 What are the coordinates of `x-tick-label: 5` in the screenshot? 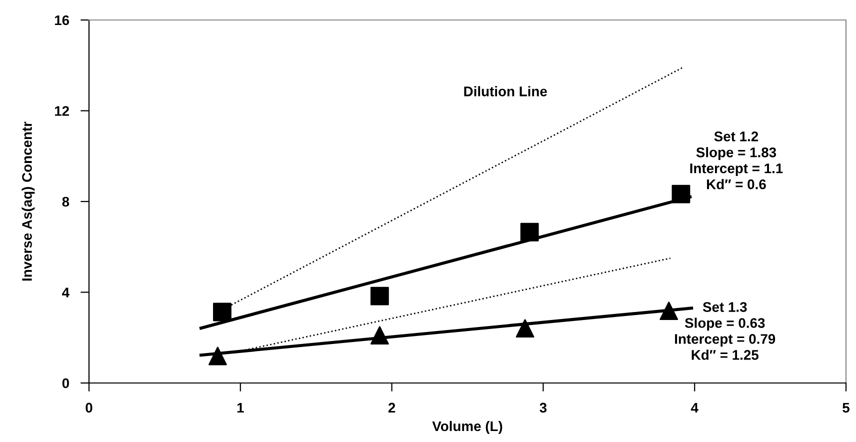 It's located at (846, 407).